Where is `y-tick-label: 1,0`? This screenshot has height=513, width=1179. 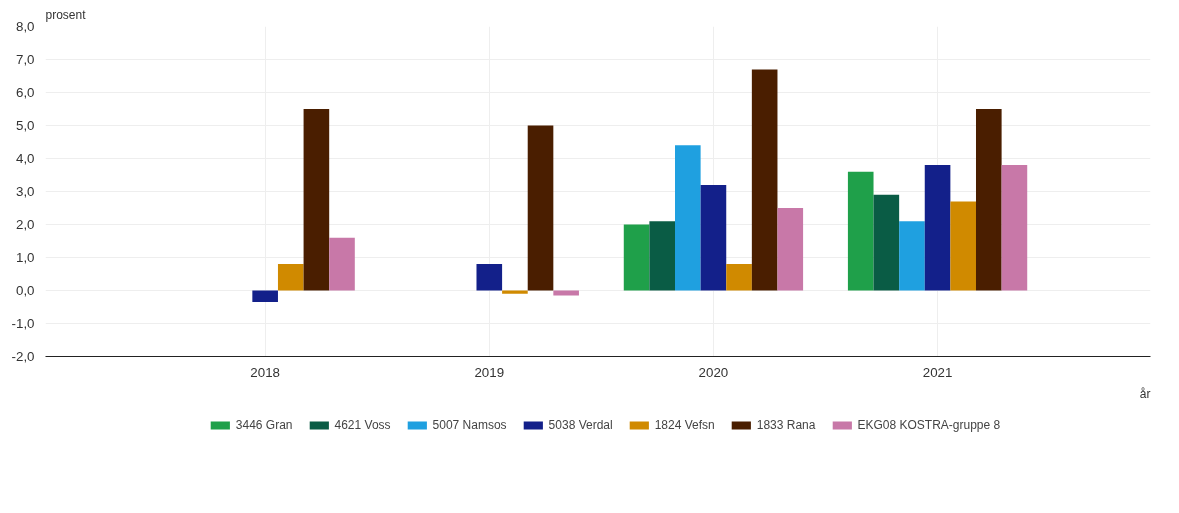 y-tick-label: 1,0 is located at coordinates (25, 257).